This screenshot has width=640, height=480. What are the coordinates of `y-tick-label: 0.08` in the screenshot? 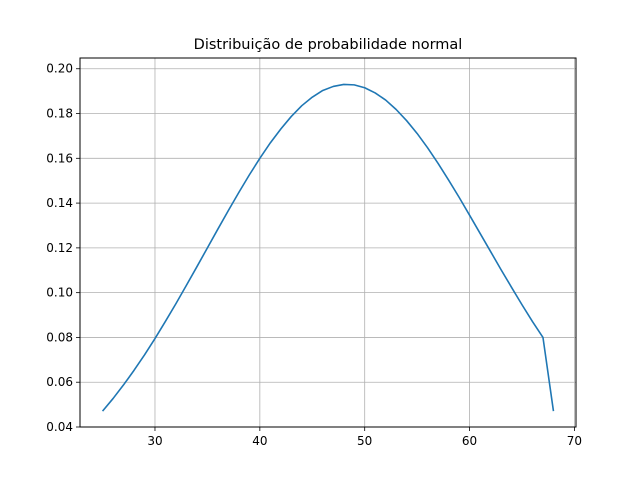 It's located at (59, 337).